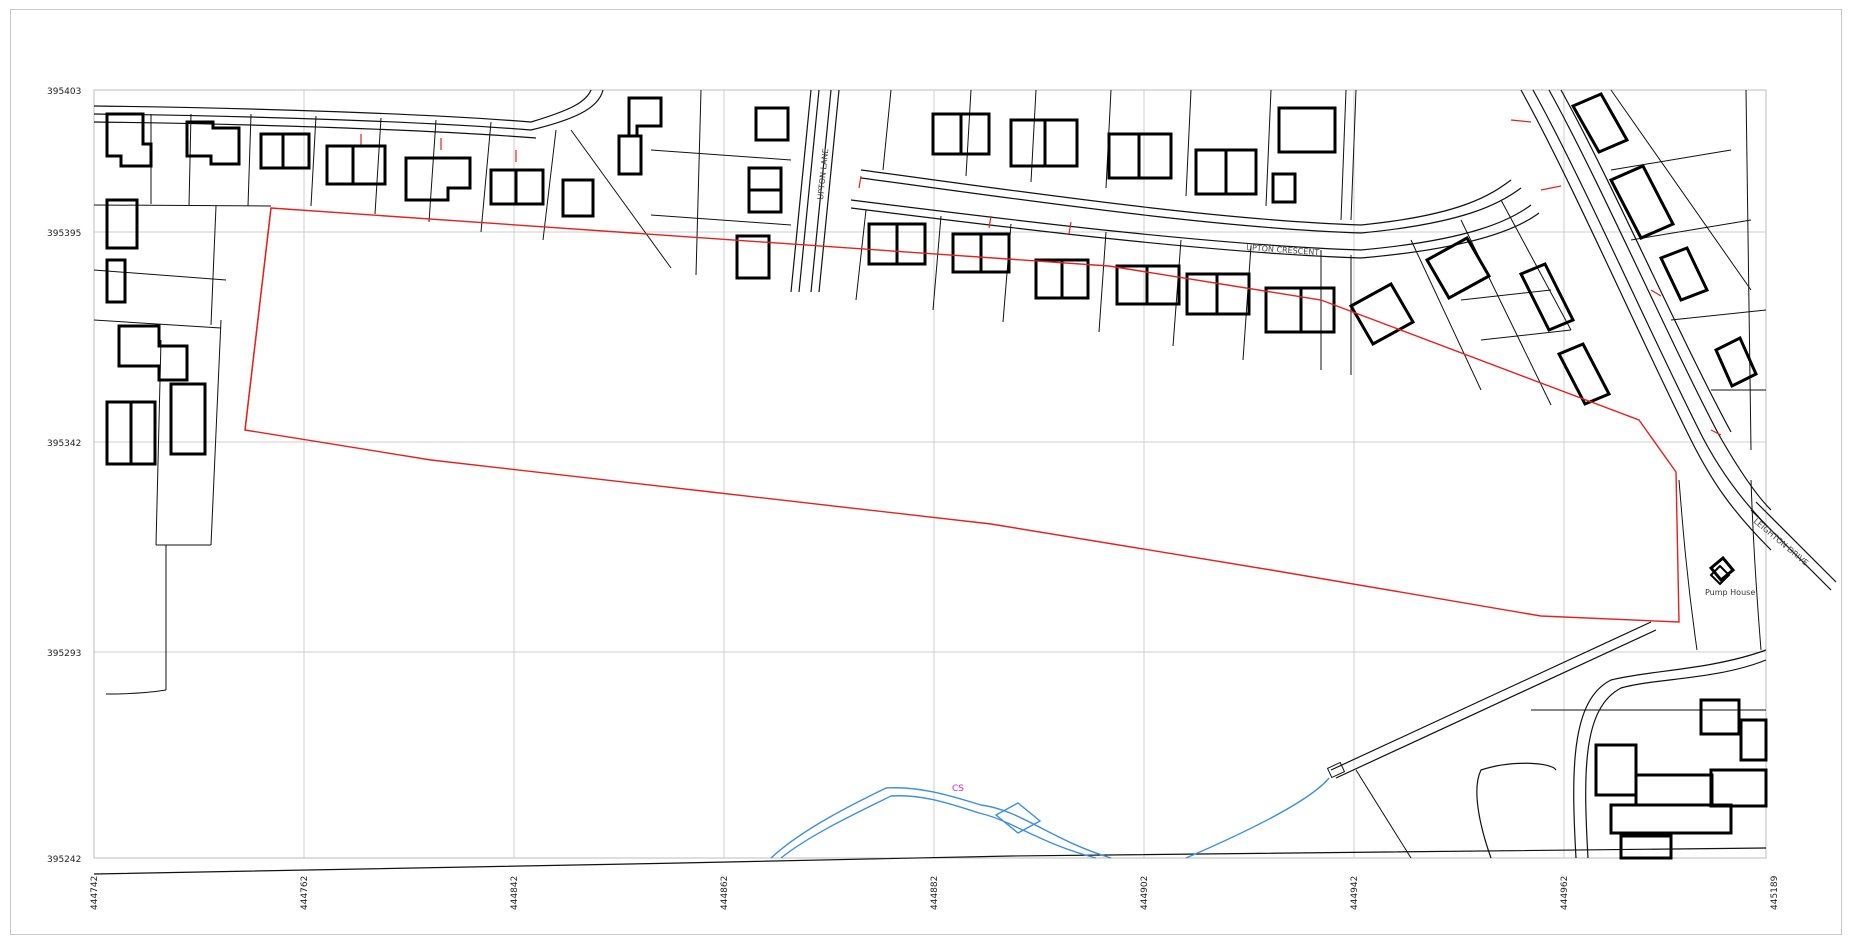 The height and width of the screenshot is (944, 1852). I want to click on southern-boundary, so click(930, 861).